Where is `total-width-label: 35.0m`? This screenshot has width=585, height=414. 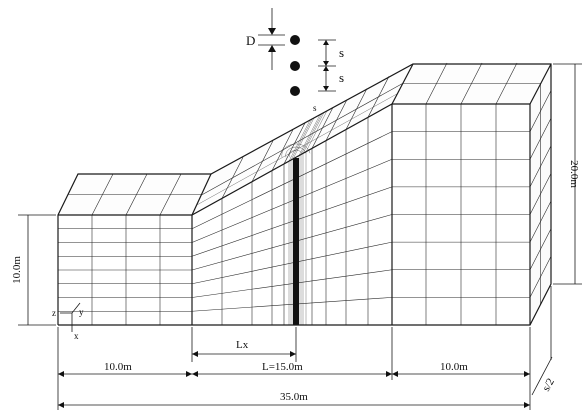
total-width-label: 35.0m is located at coordinates (294, 397).